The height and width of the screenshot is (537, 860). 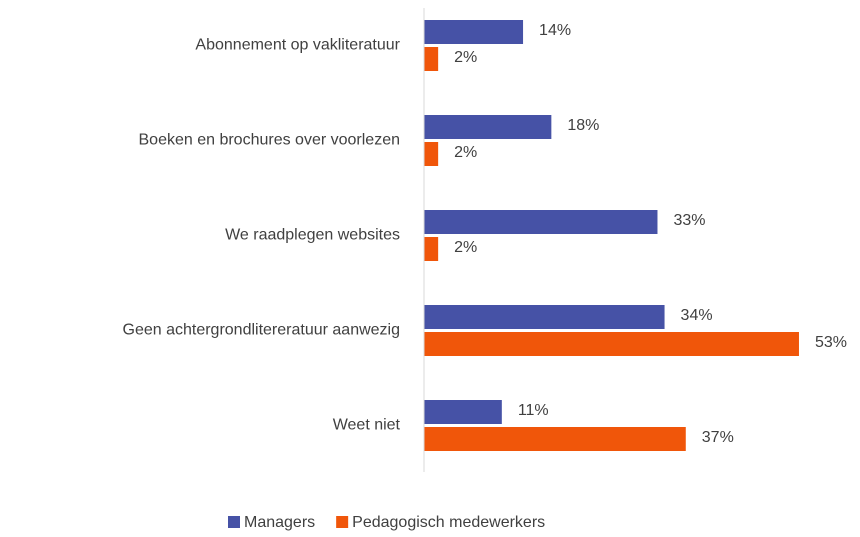 What do you see at coordinates (312, 235) in the screenshot?
I see `category-label: We raadplegen websites` at bounding box center [312, 235].